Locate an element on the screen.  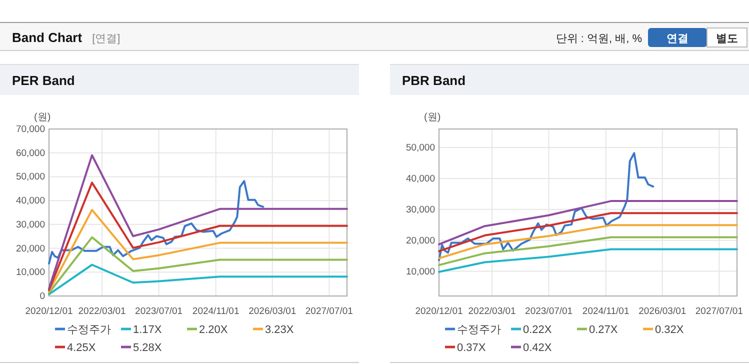
text: [연결] is located at coordinates (106, 39).